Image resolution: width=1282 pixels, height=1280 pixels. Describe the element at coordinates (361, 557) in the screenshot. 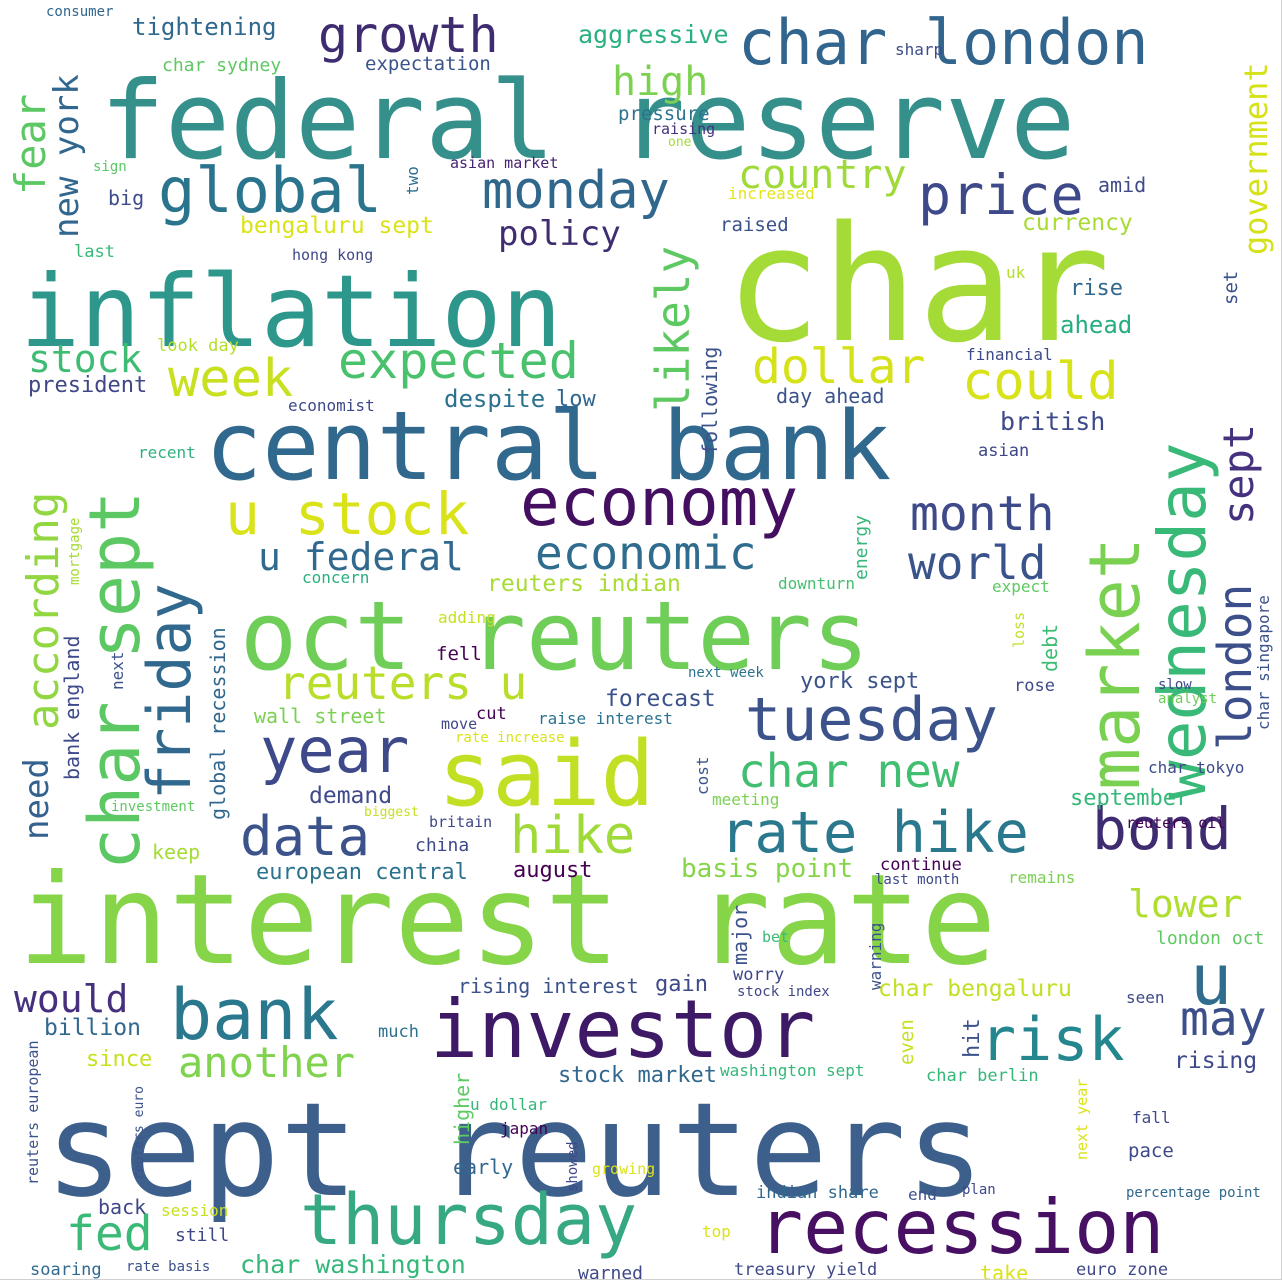

I see `word: u federal` at that location.